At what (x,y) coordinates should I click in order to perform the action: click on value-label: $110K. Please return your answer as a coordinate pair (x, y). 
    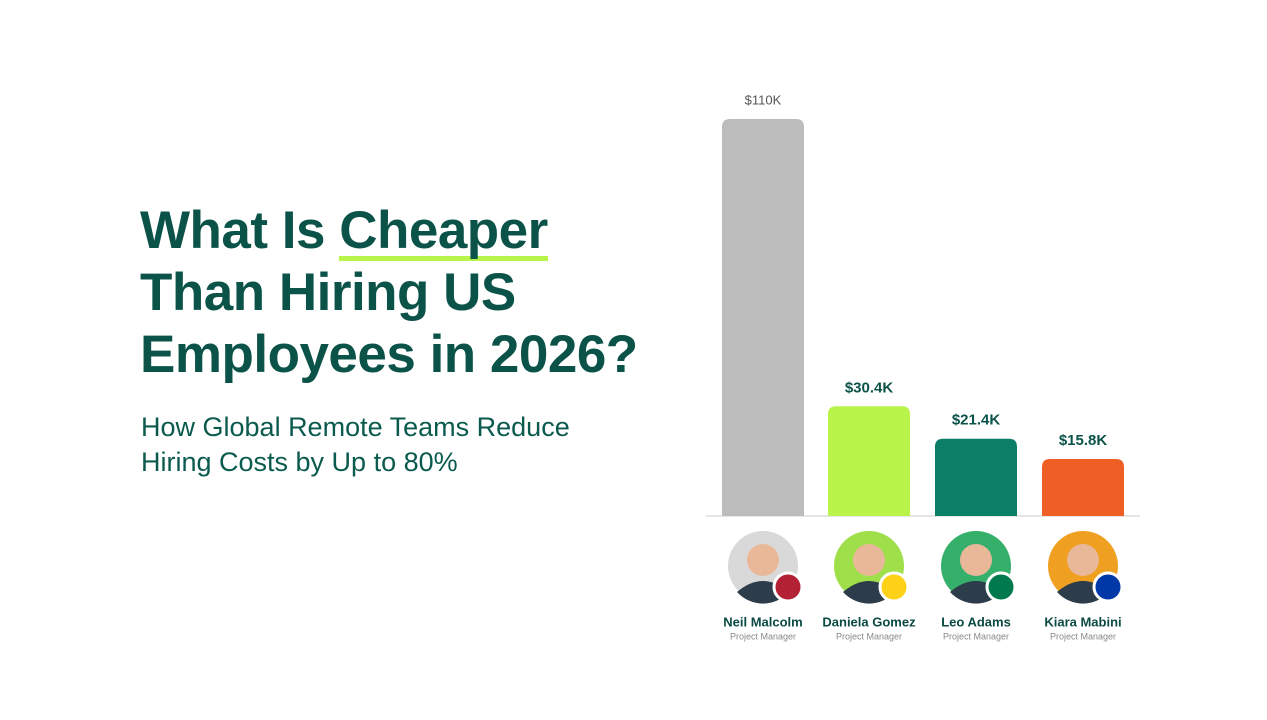
    Looking at the image, I should click on (763, 99).